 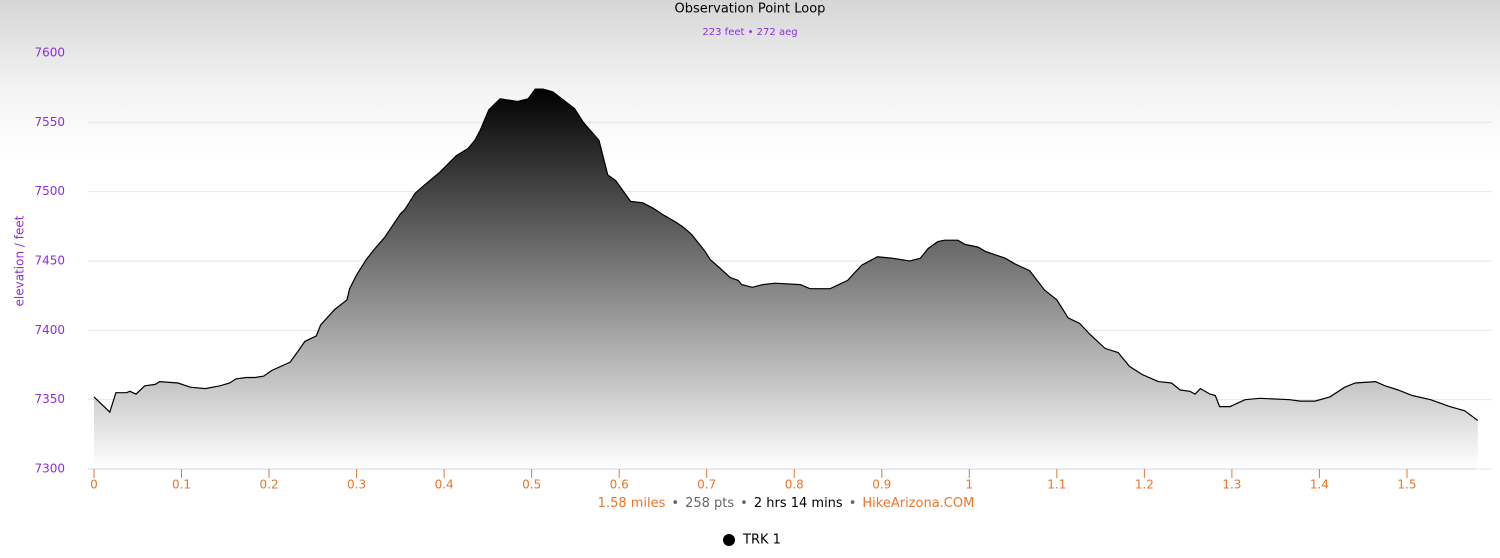 I want to click on x-tick-label: 0.5, so click(x=531, y=485).